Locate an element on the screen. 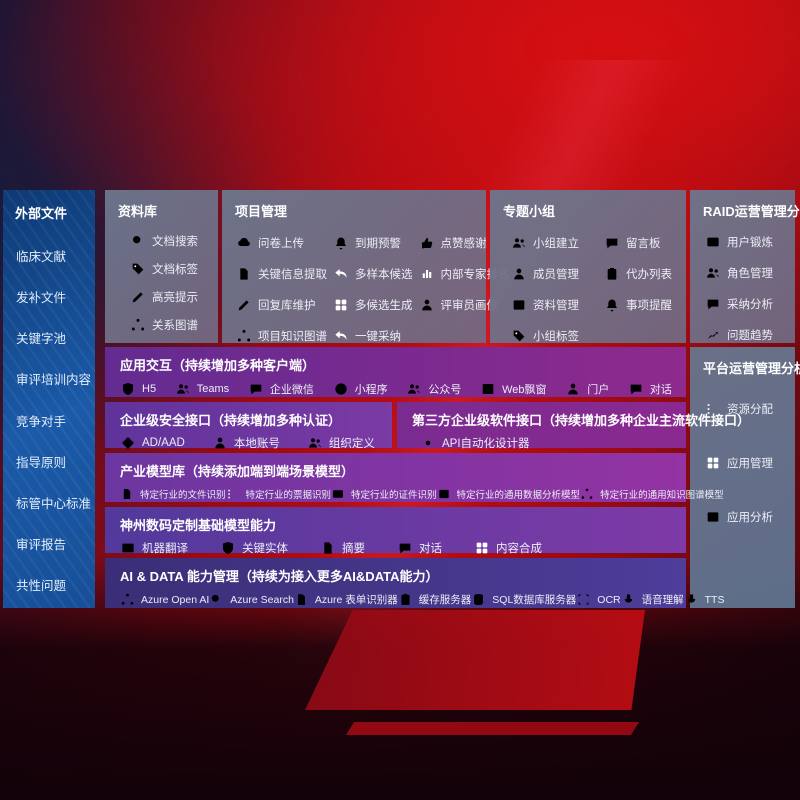 The width and height of the screenshot is (800, 800). industry-idcard-icon is located at coordinates (338, 494).